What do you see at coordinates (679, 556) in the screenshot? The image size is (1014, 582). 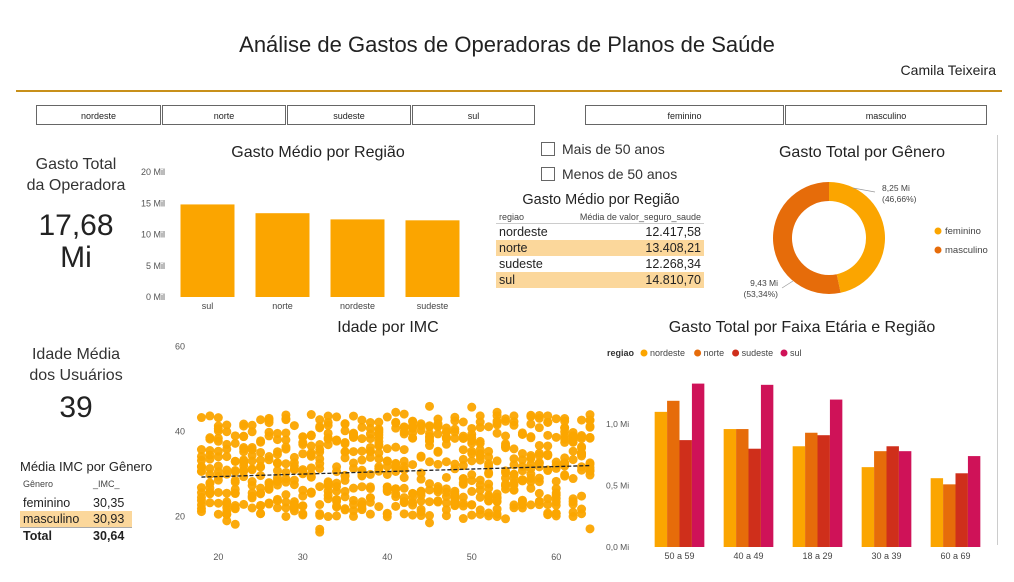 I see `x-tick-label: 50 a 59` at bounding box center [679, 556].